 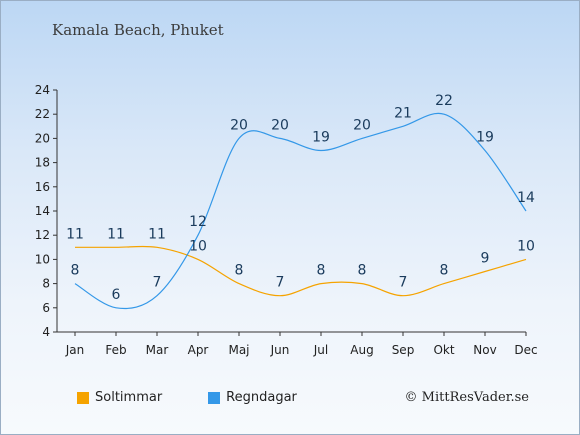 What do you see at coordinates (42, 90) in the screenshot?
I see `y-tick-label: 24` at bounding box center [42, 90].